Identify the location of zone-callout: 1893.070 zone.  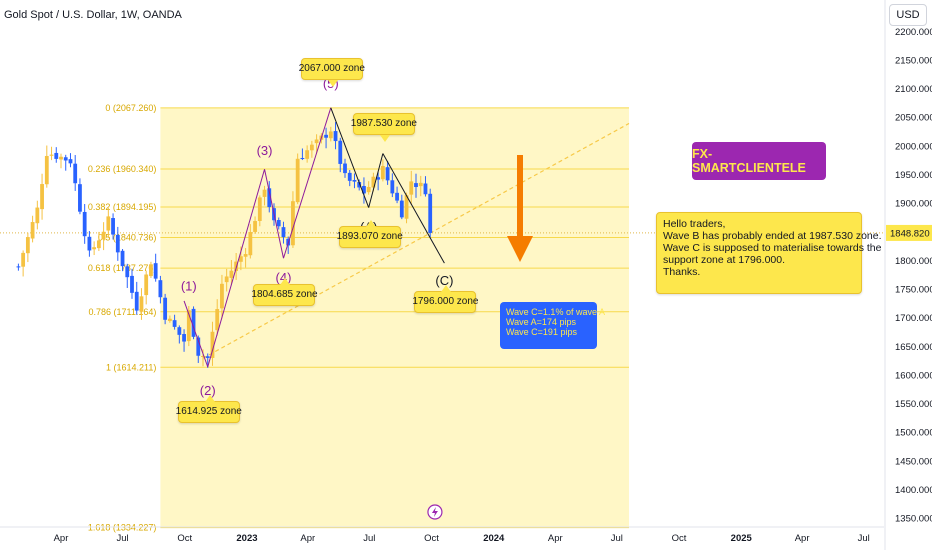
(370, 233).